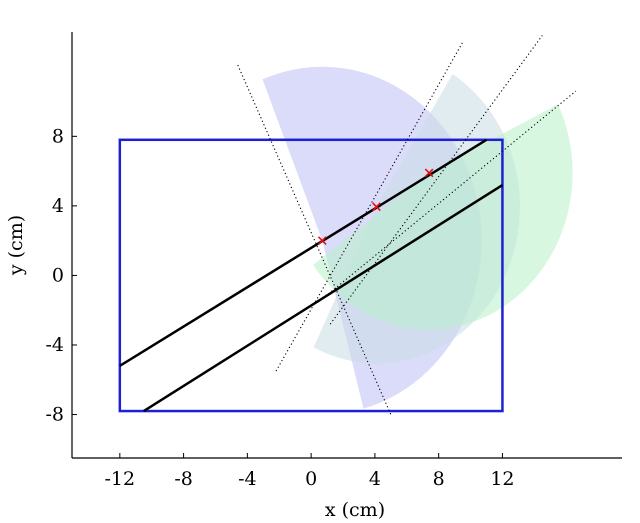 The height and width of the screenshot is (523, 640). Describe the element at coordinates (54, 415) in the screenshot. I see `y-tick-label: -8` at that location.